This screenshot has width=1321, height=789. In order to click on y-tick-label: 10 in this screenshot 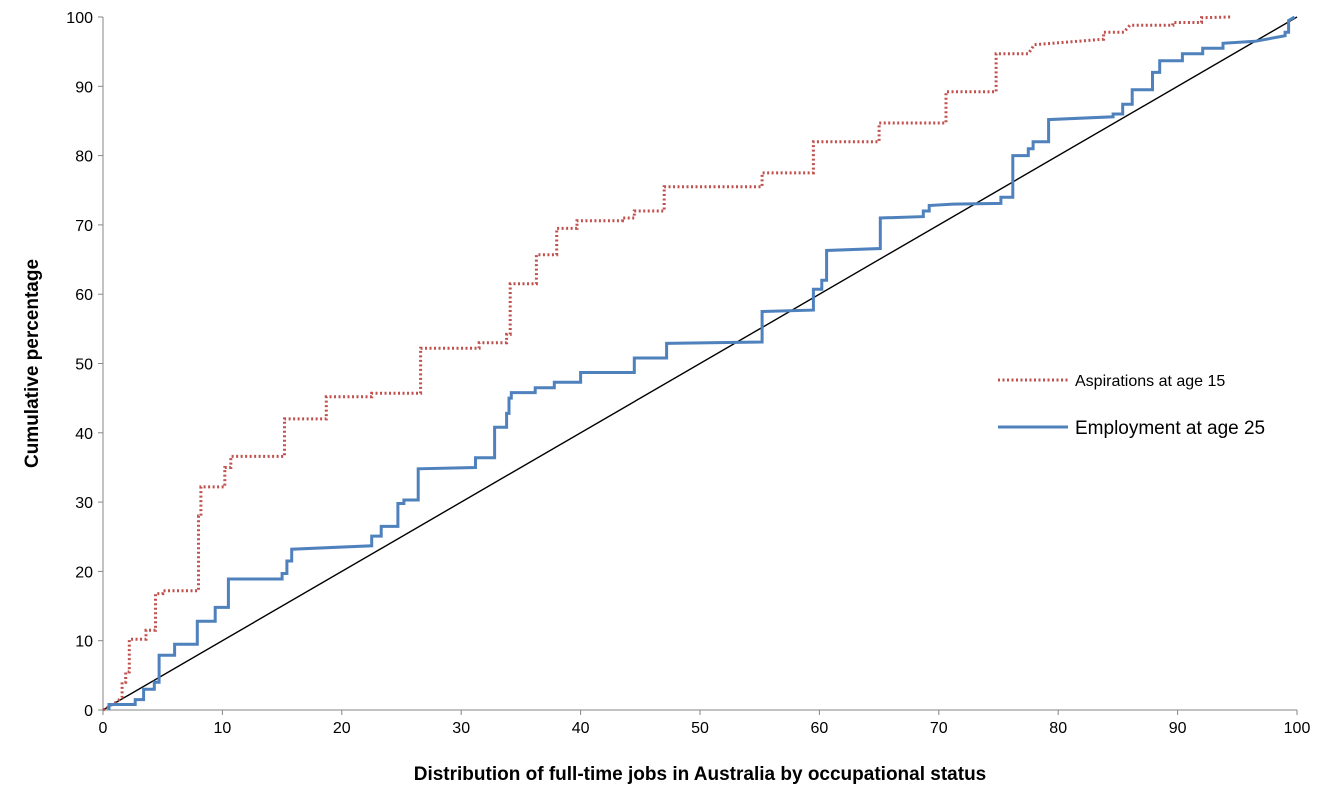, I will do `click(84, 642)`.